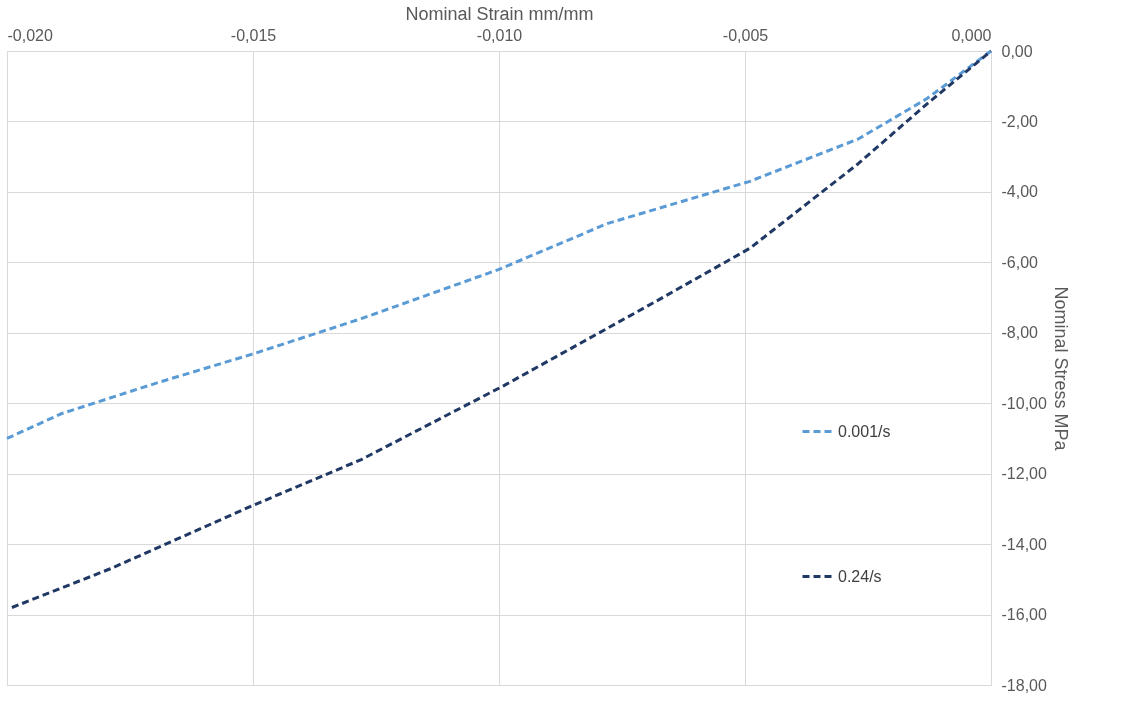  What do you see at coordinates (971, 35) in the screenshot?
I see `x-tick-label: 0,000` at bounding box center [971, 35].